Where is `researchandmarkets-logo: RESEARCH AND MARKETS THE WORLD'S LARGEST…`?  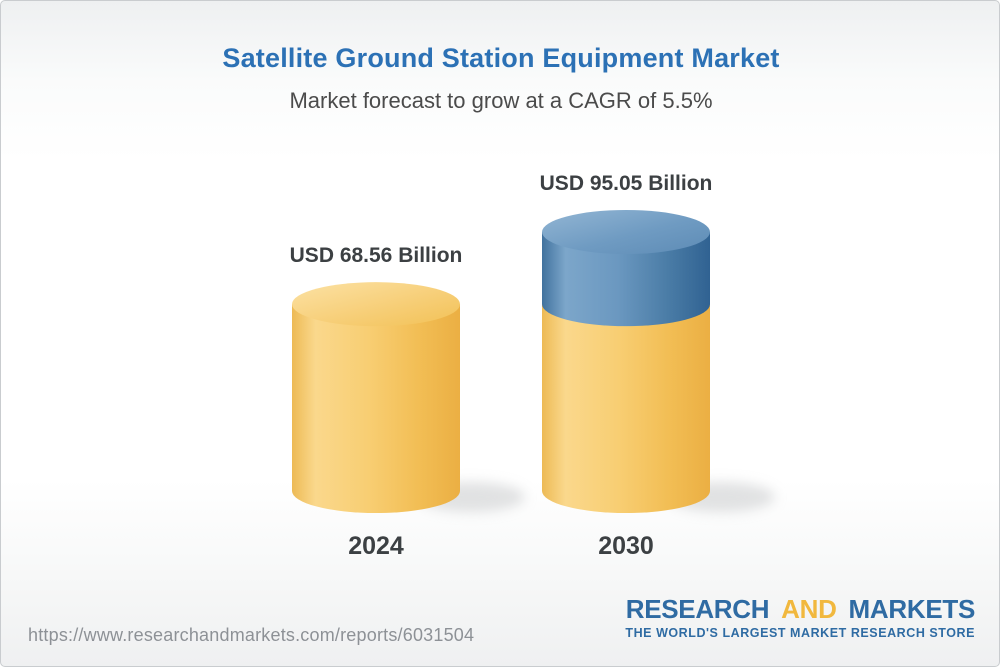 researchandmarkets-logo: RESEARCH AND MARKETS THE WORLD'S LARGEST… is located at coordinates (800, 618).